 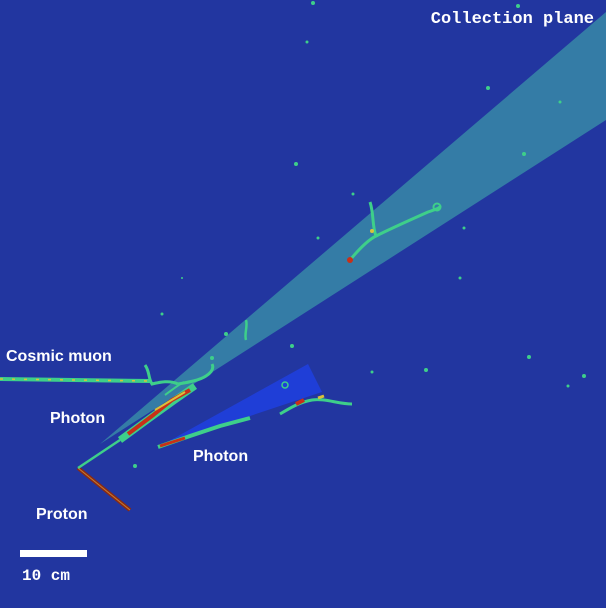 I want to click on photon-lower-label: Photon, so click(x=221, y=456).